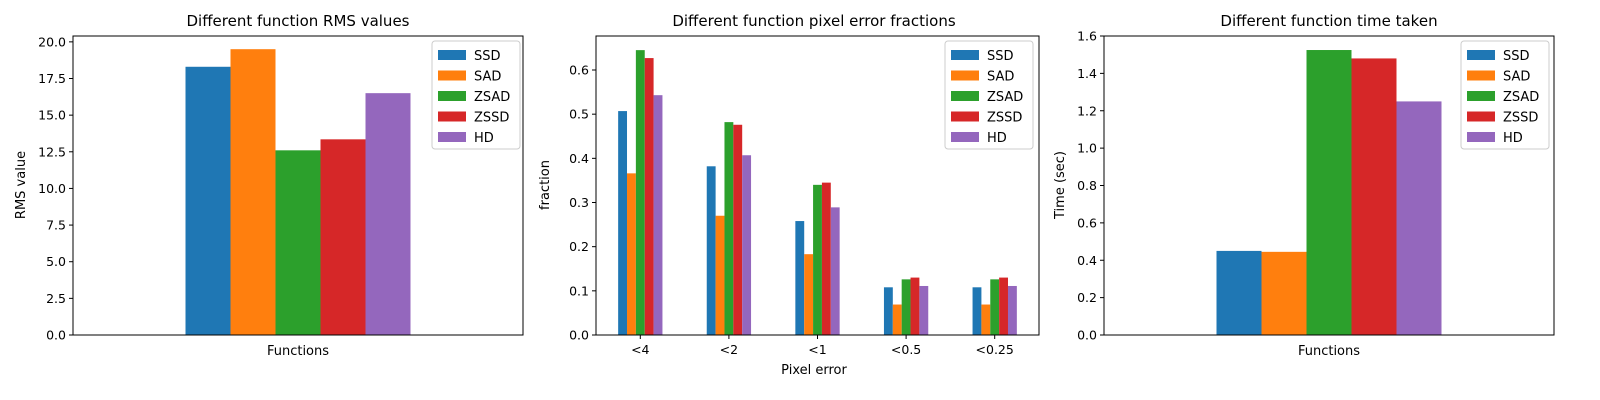 The image size is (1600, 400). I want to click on x-axis: <4 <2 <1 <0.5 <0.25, so click(822, 346).